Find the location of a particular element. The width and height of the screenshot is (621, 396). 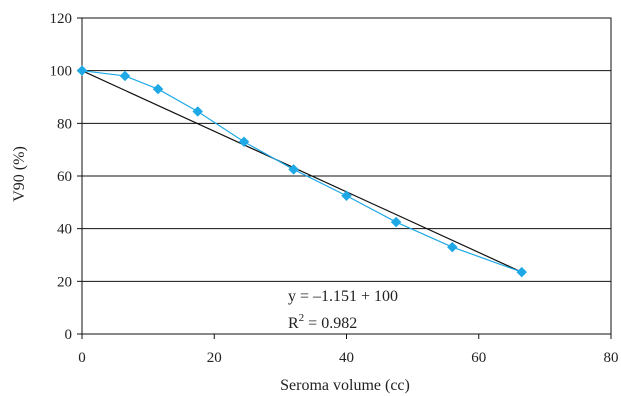

x-tick-label-0: 0 is located at coordinates (82, 358).